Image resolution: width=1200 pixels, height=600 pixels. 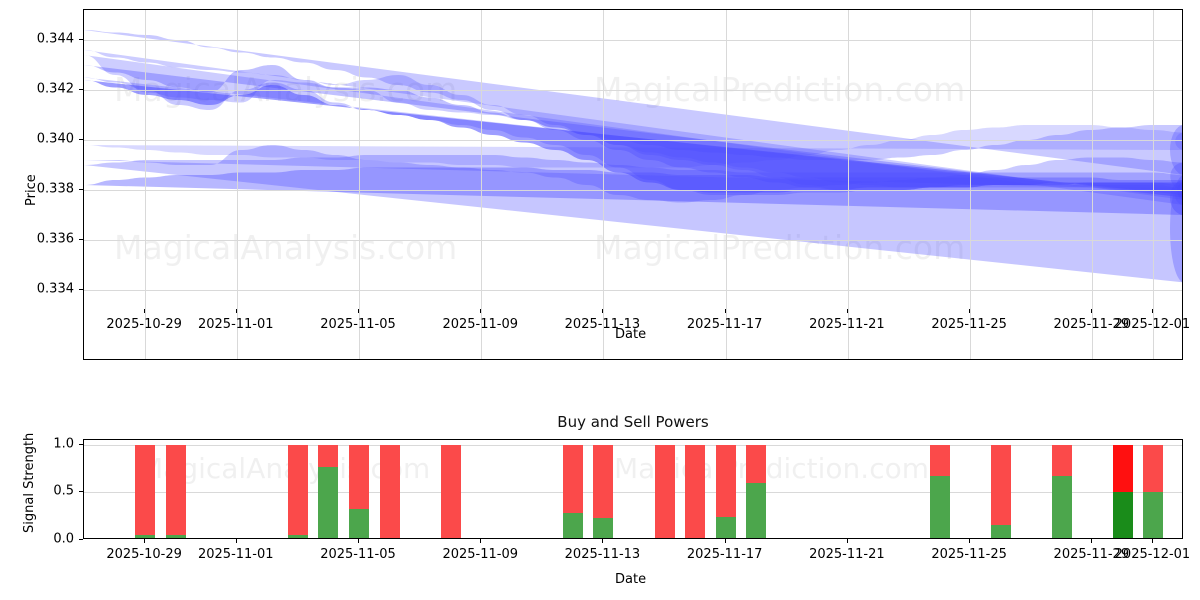 What do you see at coordinates (1152, 554) in the screenshot?
I see `buy-sell-x-tick-label: 2025-12-01` at bounding box center [1152, 554].